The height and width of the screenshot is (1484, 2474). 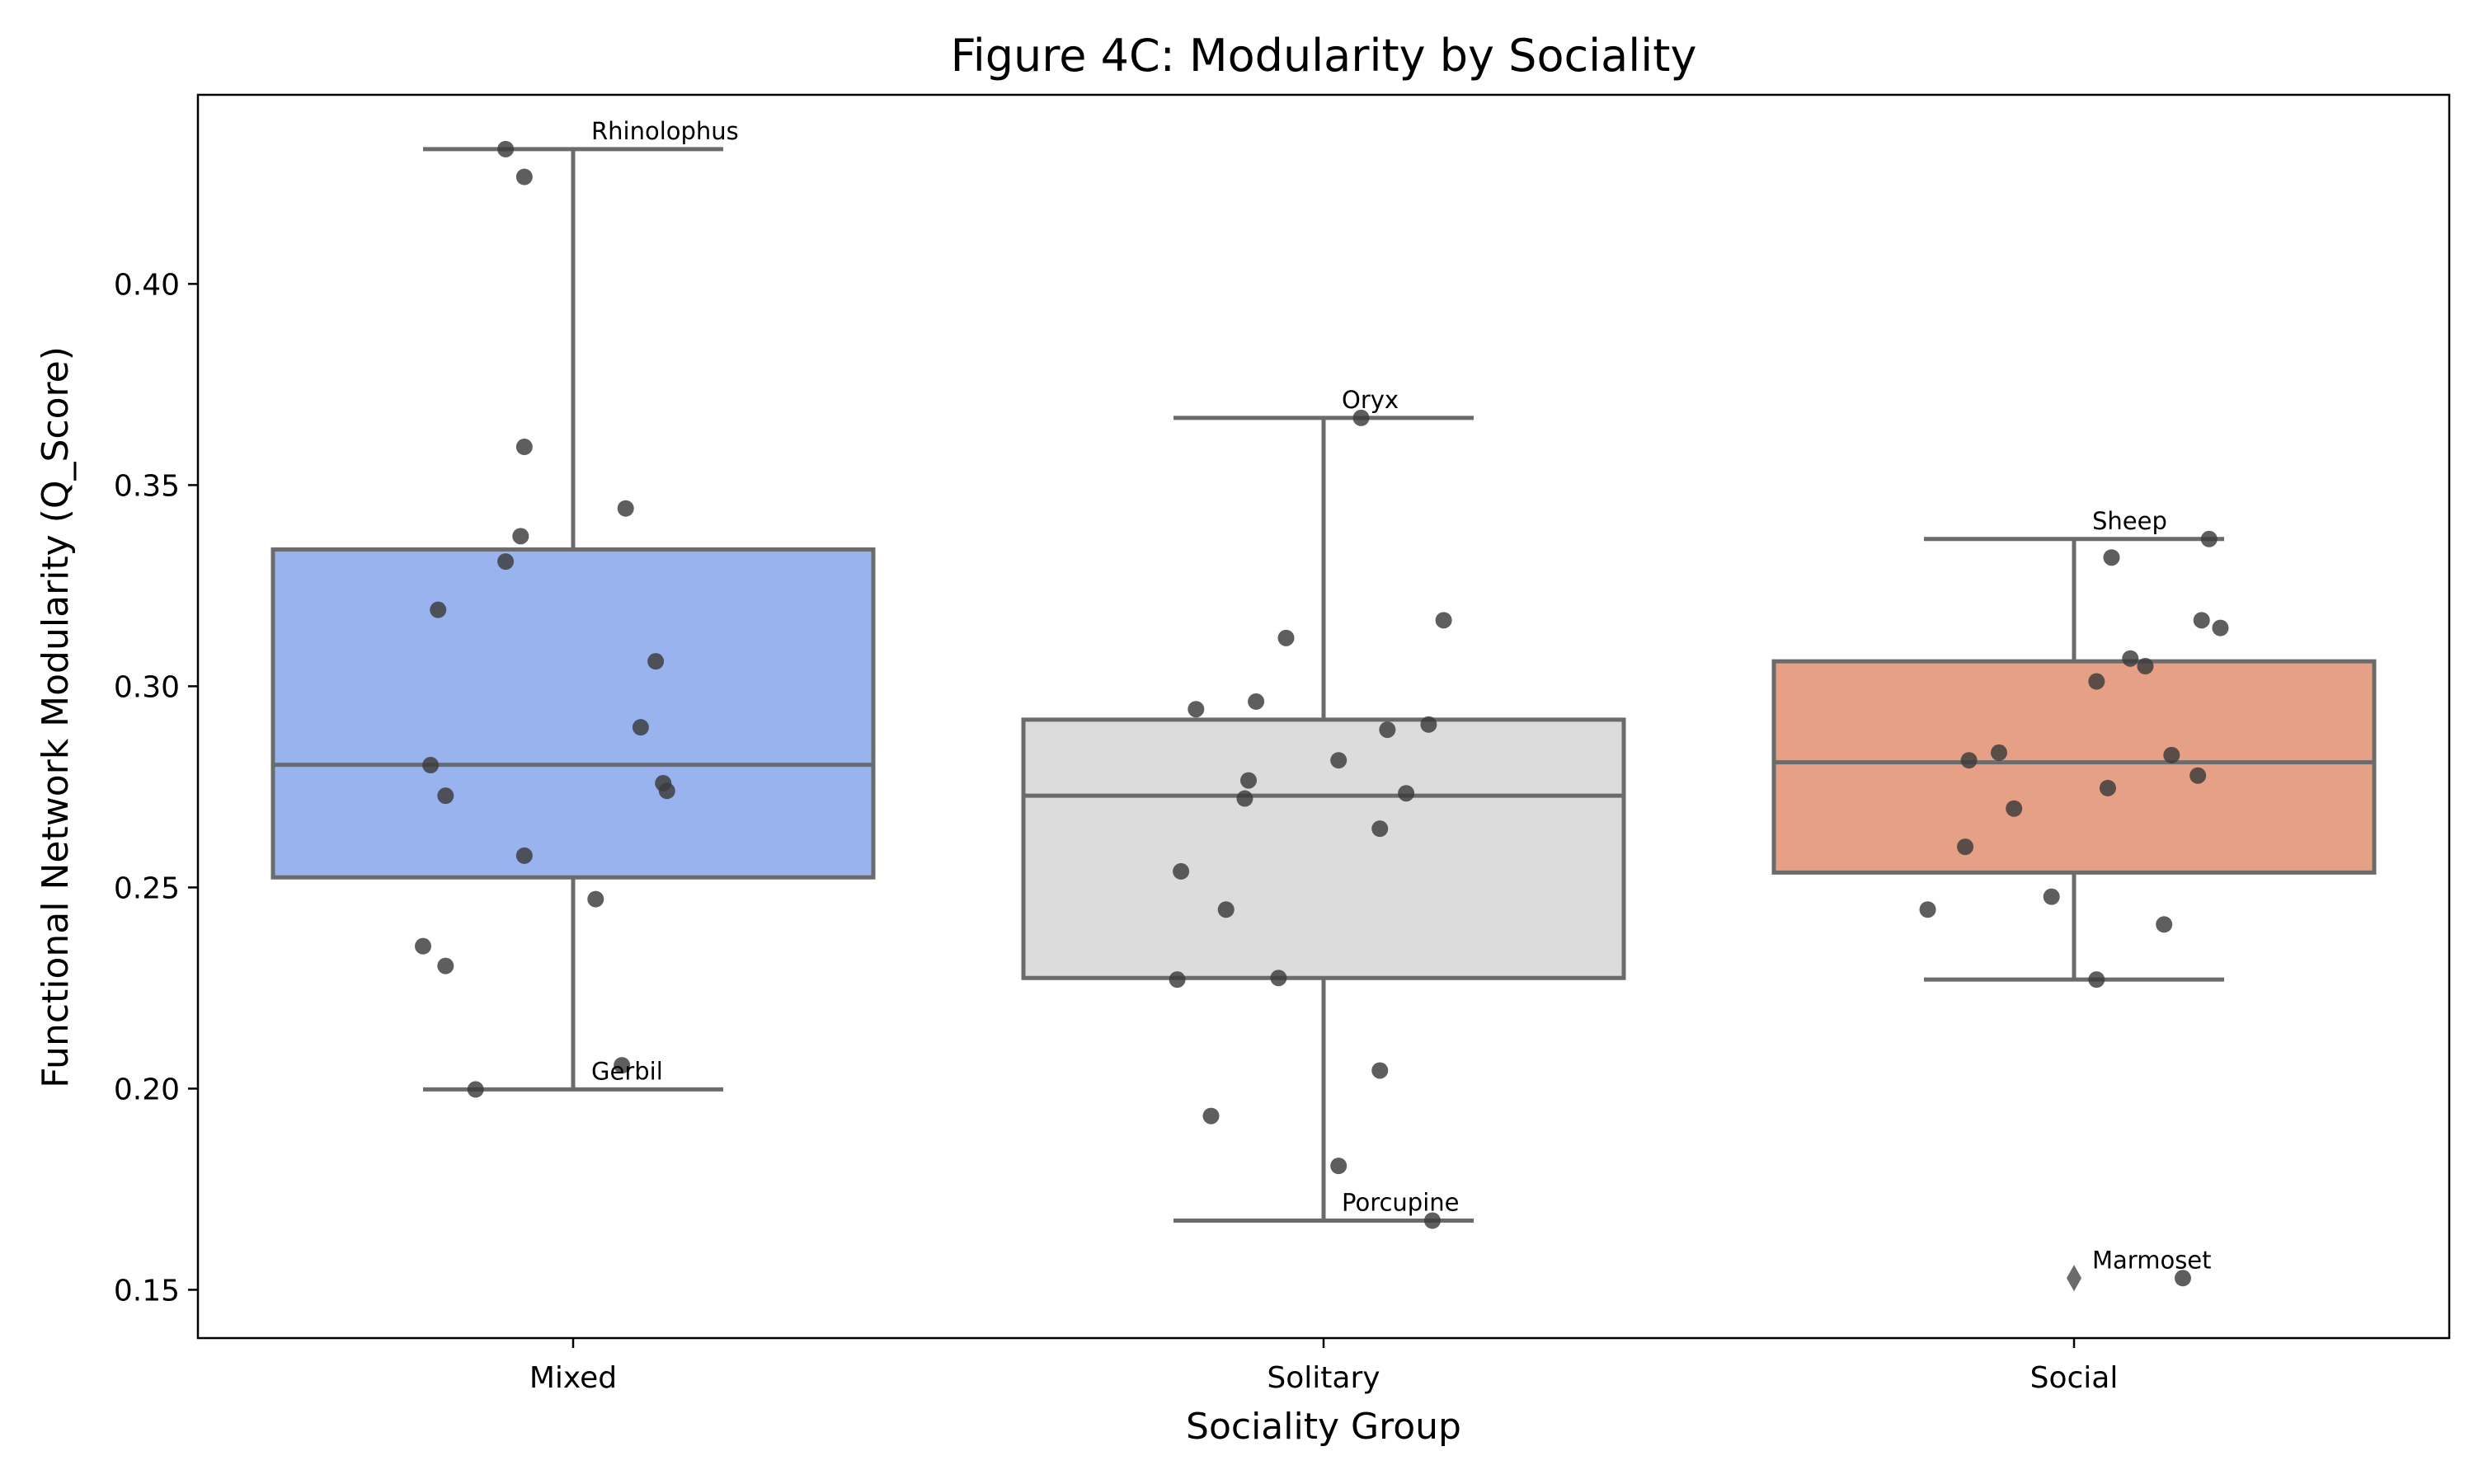 I want to click on outlier-marker-social, so click(x=2074, y=1278).